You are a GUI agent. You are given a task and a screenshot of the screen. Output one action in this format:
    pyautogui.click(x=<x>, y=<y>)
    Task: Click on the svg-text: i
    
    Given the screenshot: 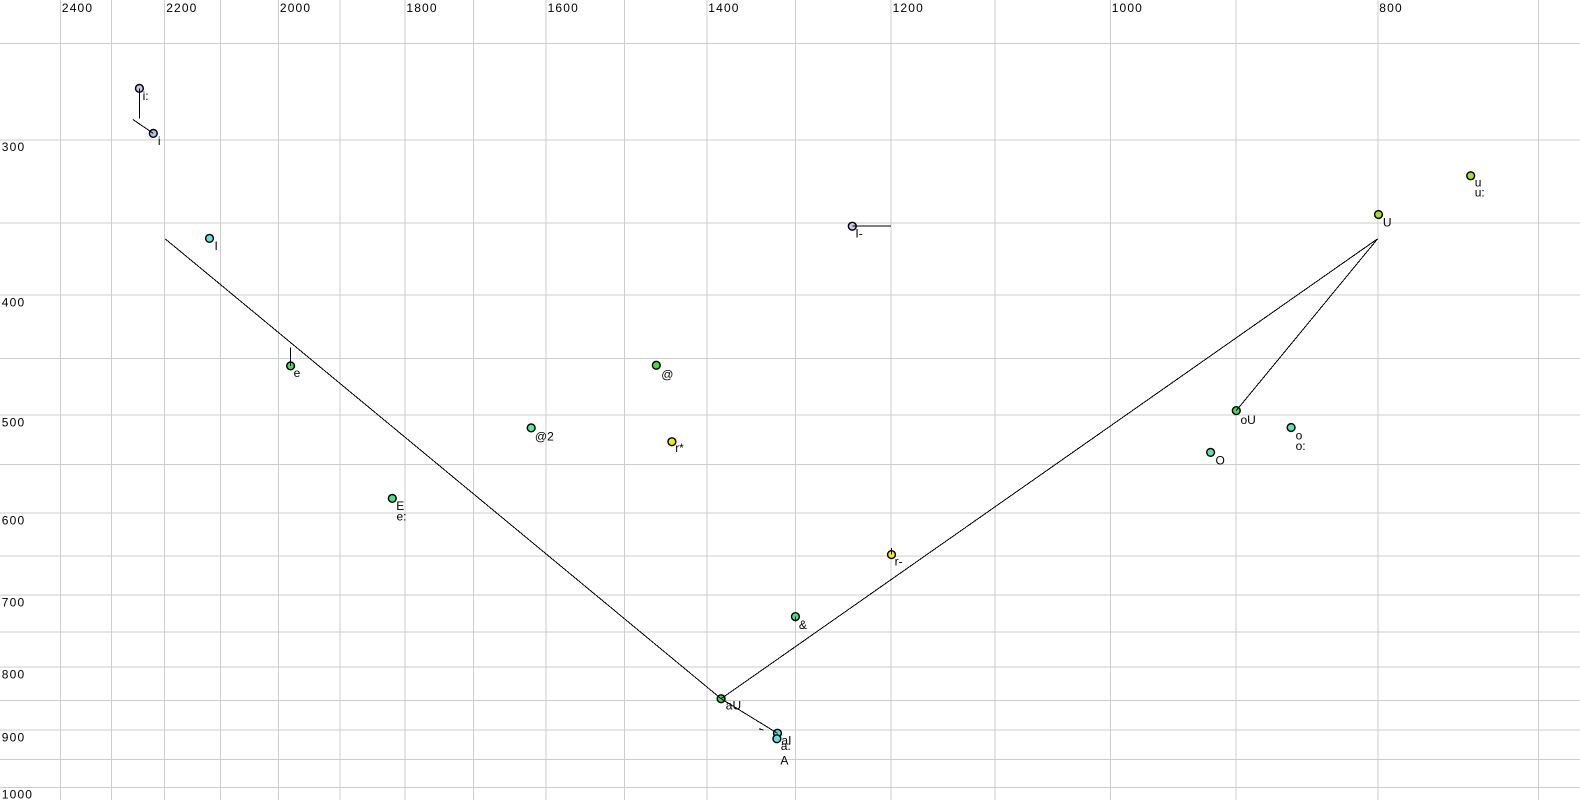 What is the action you would take?
    pyautogui.click(x=159, y=141)
    